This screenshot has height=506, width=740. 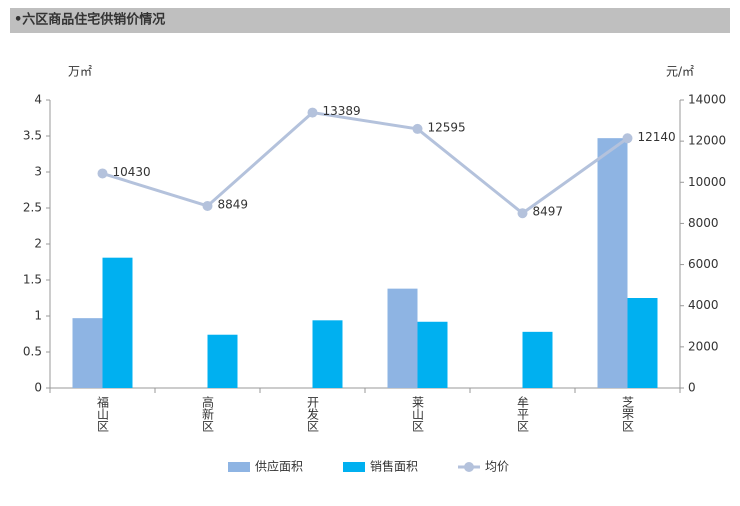 I want to click on x-tick-label: 莱山区, so click(x=418, y=414).